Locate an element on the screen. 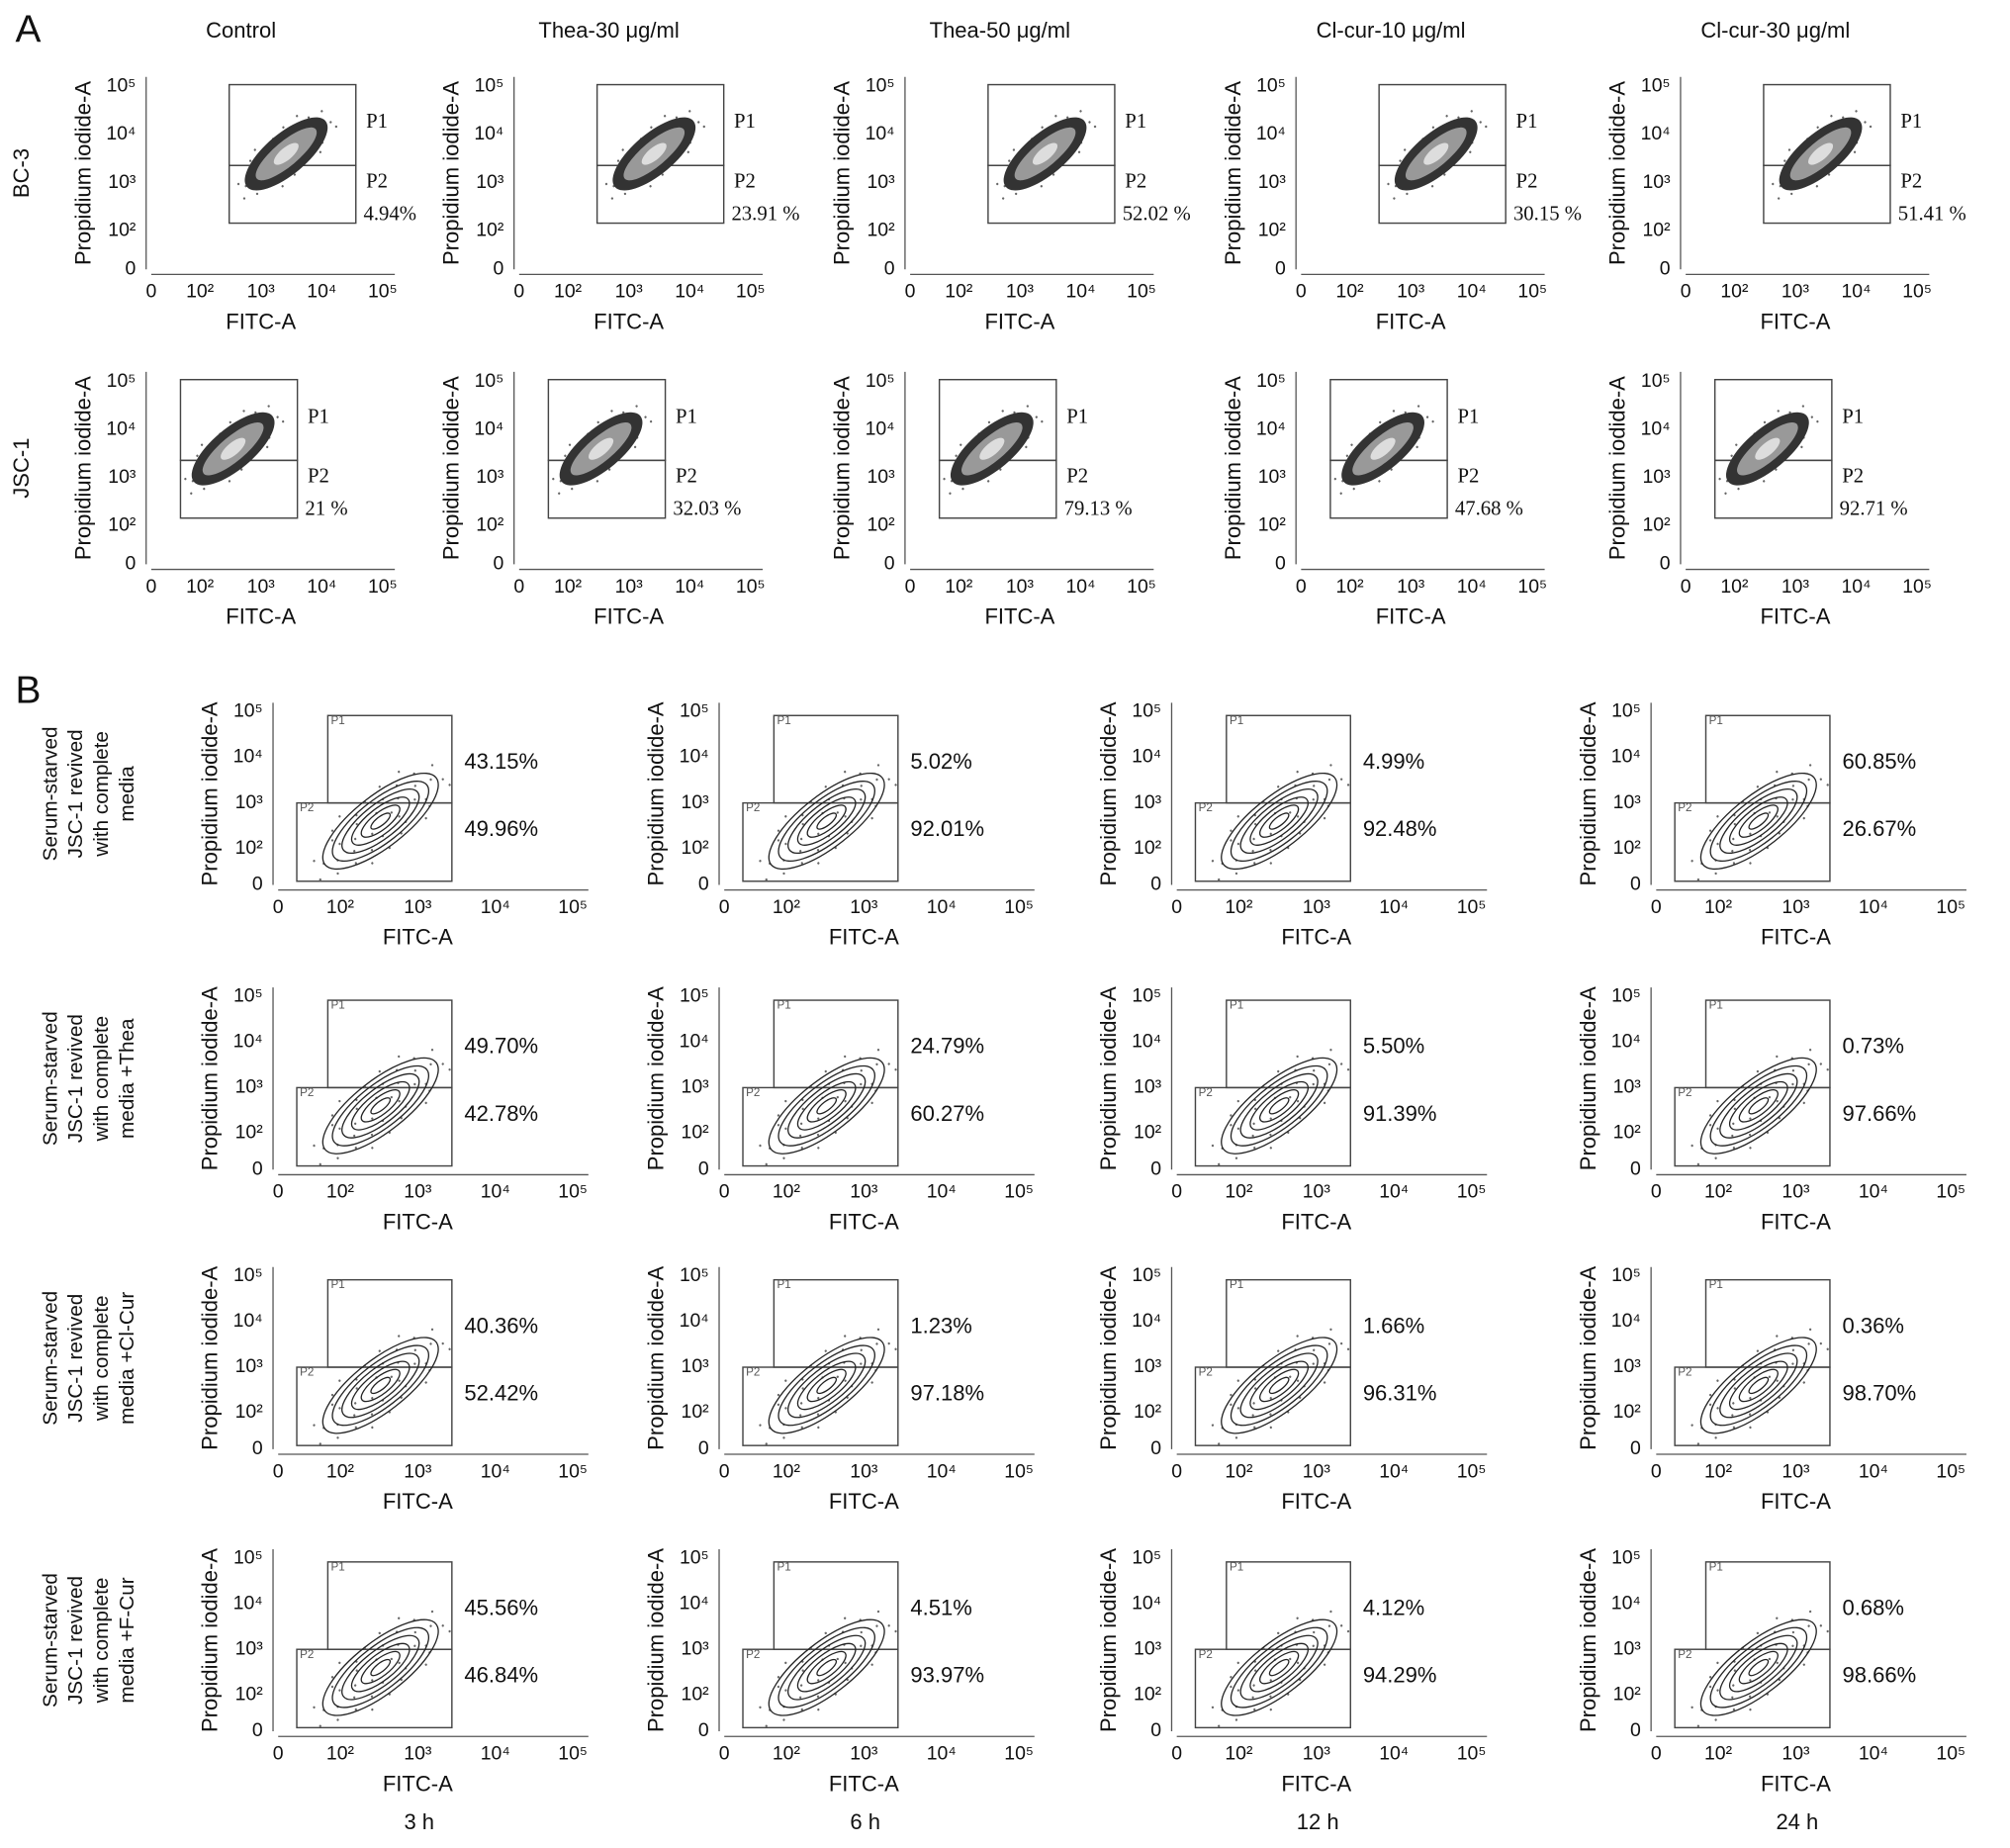 Image resolution: width=2010 pixels, height=1848 pixels. density-core is located at coordinates (1383, 448).